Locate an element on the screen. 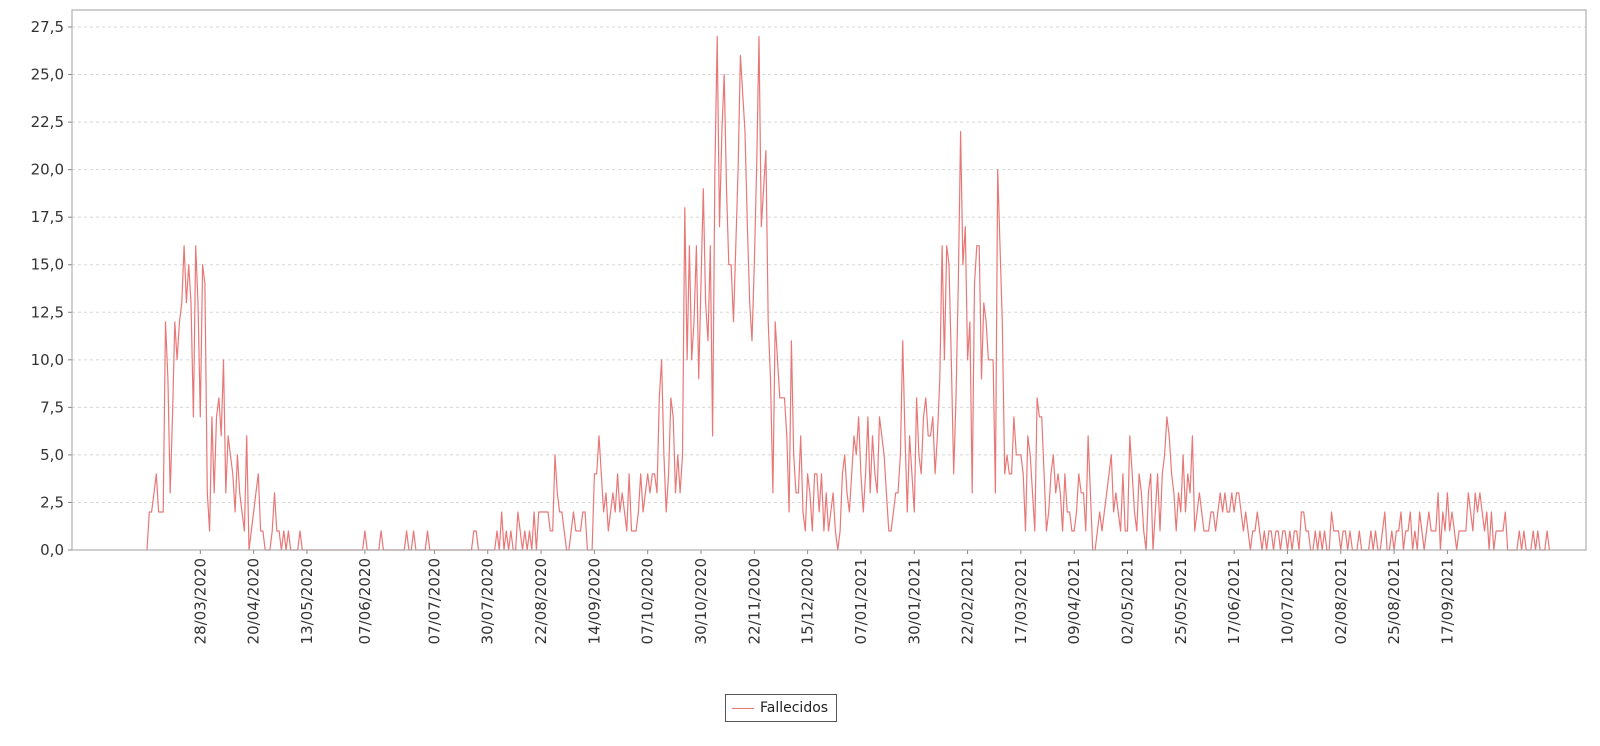 This screenshot has height=746, width=1600. y-tick-label: 5,0 is located at coordinates (52, 455).